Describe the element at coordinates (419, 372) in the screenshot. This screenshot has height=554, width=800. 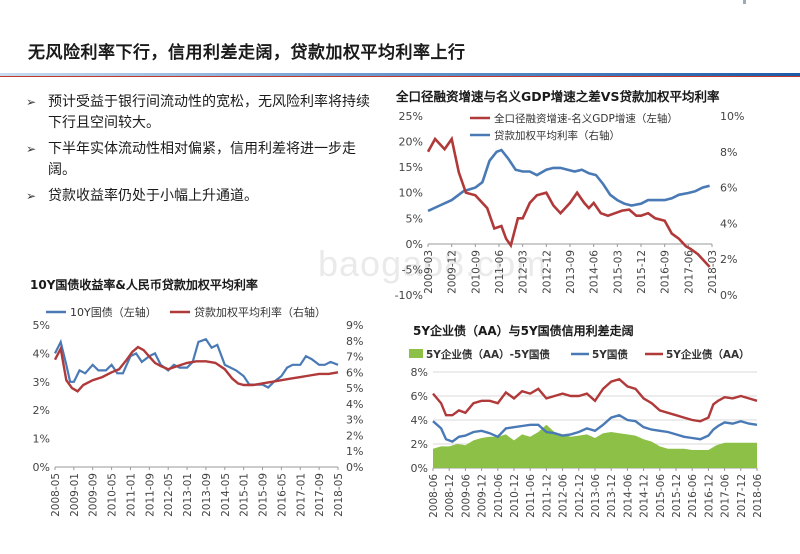
I see `y-left-tick-label: 8%` at that location.